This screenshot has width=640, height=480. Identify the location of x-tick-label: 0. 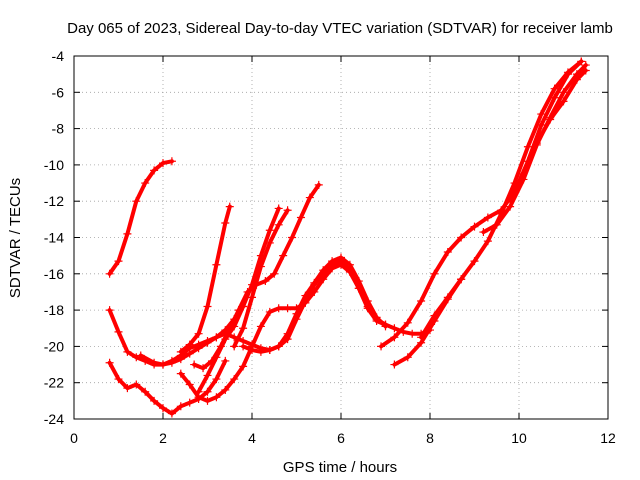
(74, 438).